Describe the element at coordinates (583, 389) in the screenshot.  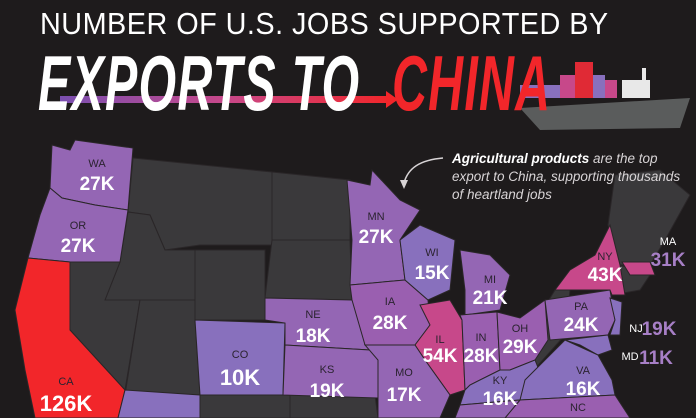
I see `label-va-value: 16K` at that location.